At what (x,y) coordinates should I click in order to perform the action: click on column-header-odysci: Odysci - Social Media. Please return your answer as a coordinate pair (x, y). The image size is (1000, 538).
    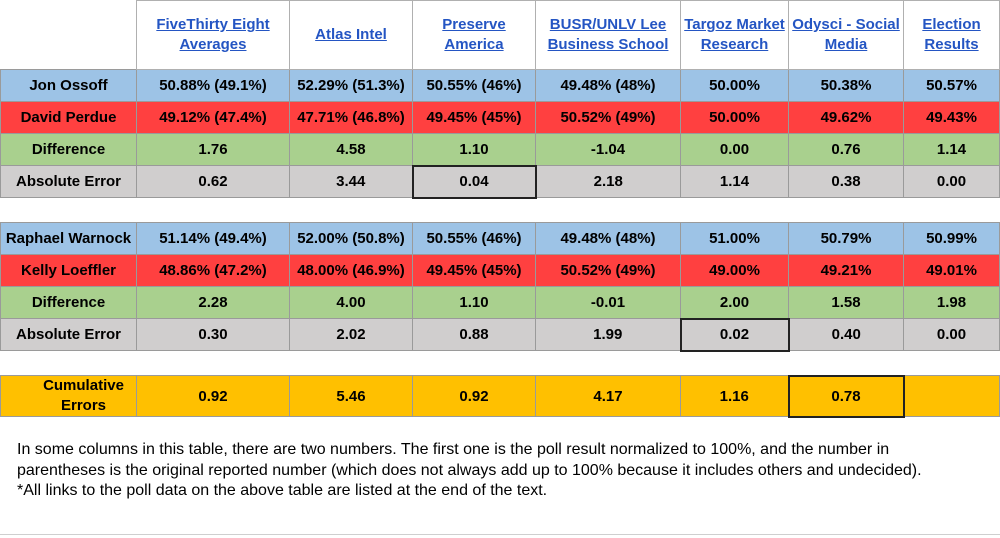
    Looking at the image, I should click on (846, 35).